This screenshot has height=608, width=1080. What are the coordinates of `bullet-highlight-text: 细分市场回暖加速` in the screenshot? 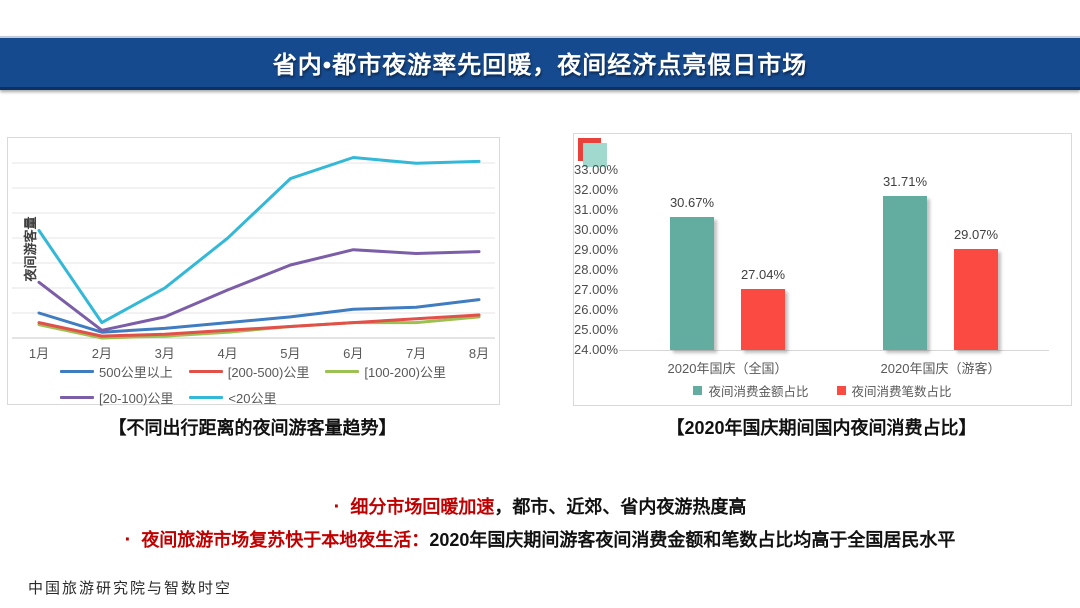 It's located at (422, 507).